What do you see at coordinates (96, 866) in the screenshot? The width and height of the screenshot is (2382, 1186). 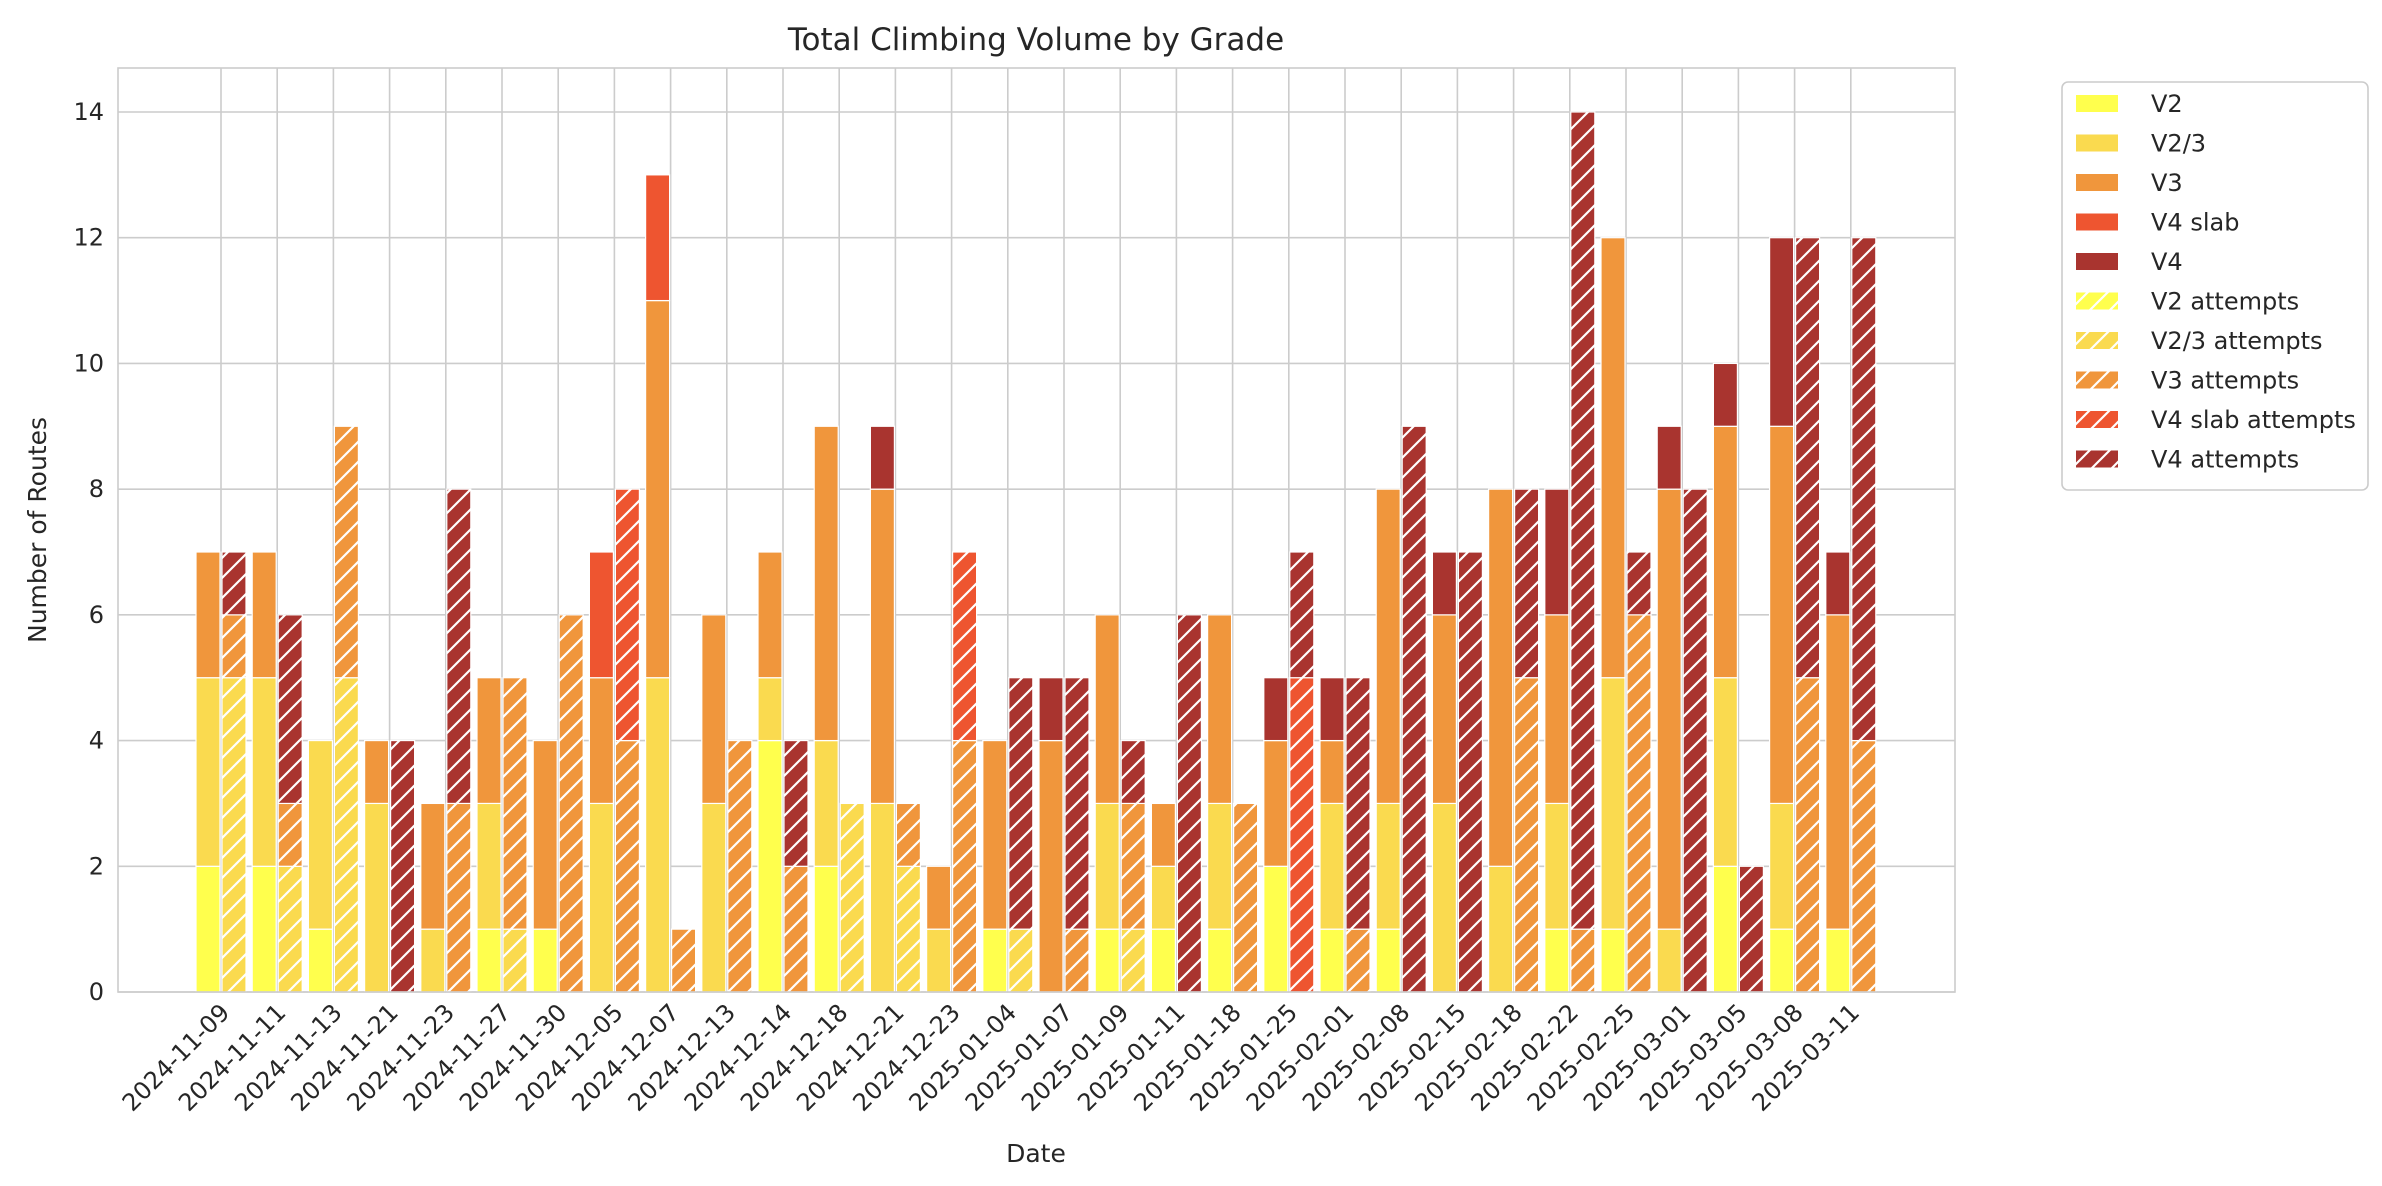 I see `y-tick-label: 2` at bounding box center [96, 866].